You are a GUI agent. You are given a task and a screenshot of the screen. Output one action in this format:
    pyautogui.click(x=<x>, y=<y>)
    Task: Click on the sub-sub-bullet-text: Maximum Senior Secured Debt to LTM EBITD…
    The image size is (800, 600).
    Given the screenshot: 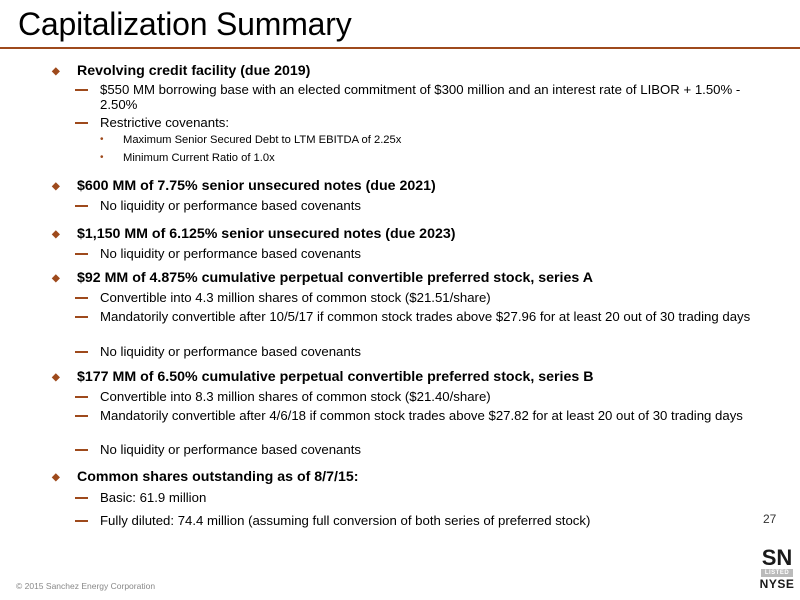 What is the action you would take?
    pyautogui.click(x=262, y=140)
    